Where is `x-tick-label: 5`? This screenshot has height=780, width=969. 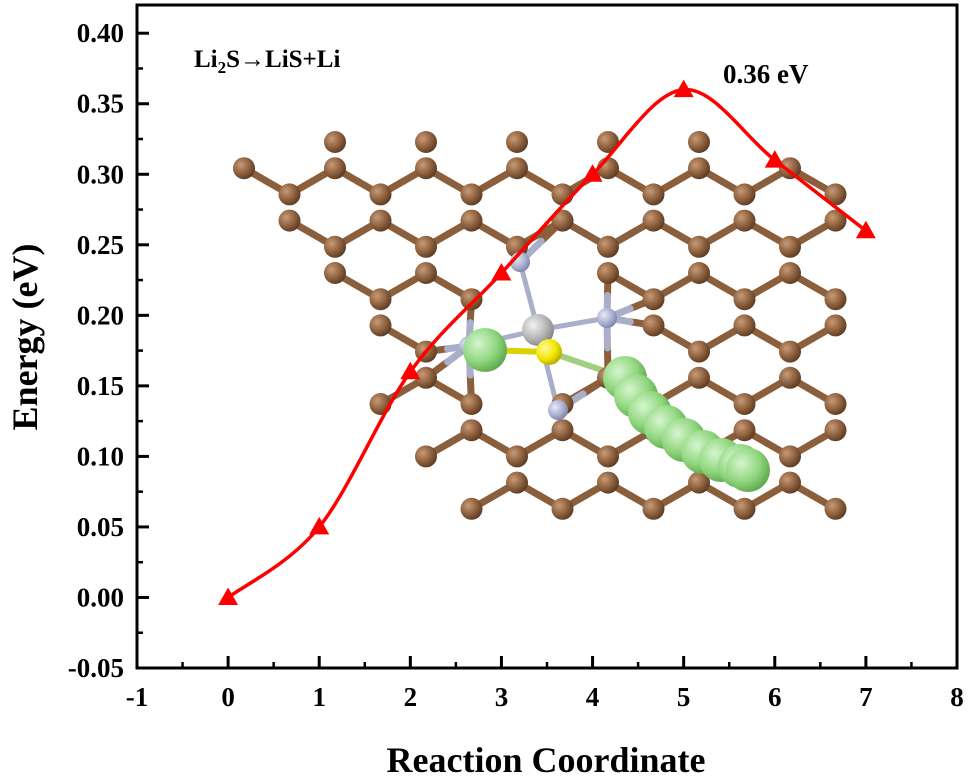
x-tick-label: 5 is located at coordinates (684, 697).